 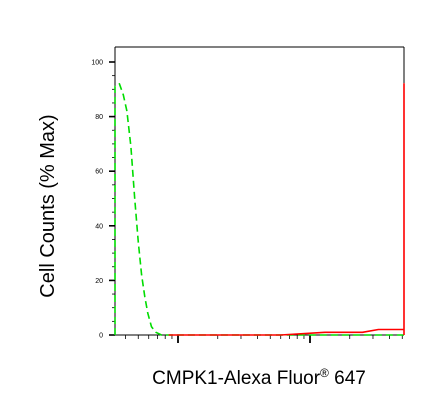 I want to click on y-tick-label: 100, so click(x=97, y=63).